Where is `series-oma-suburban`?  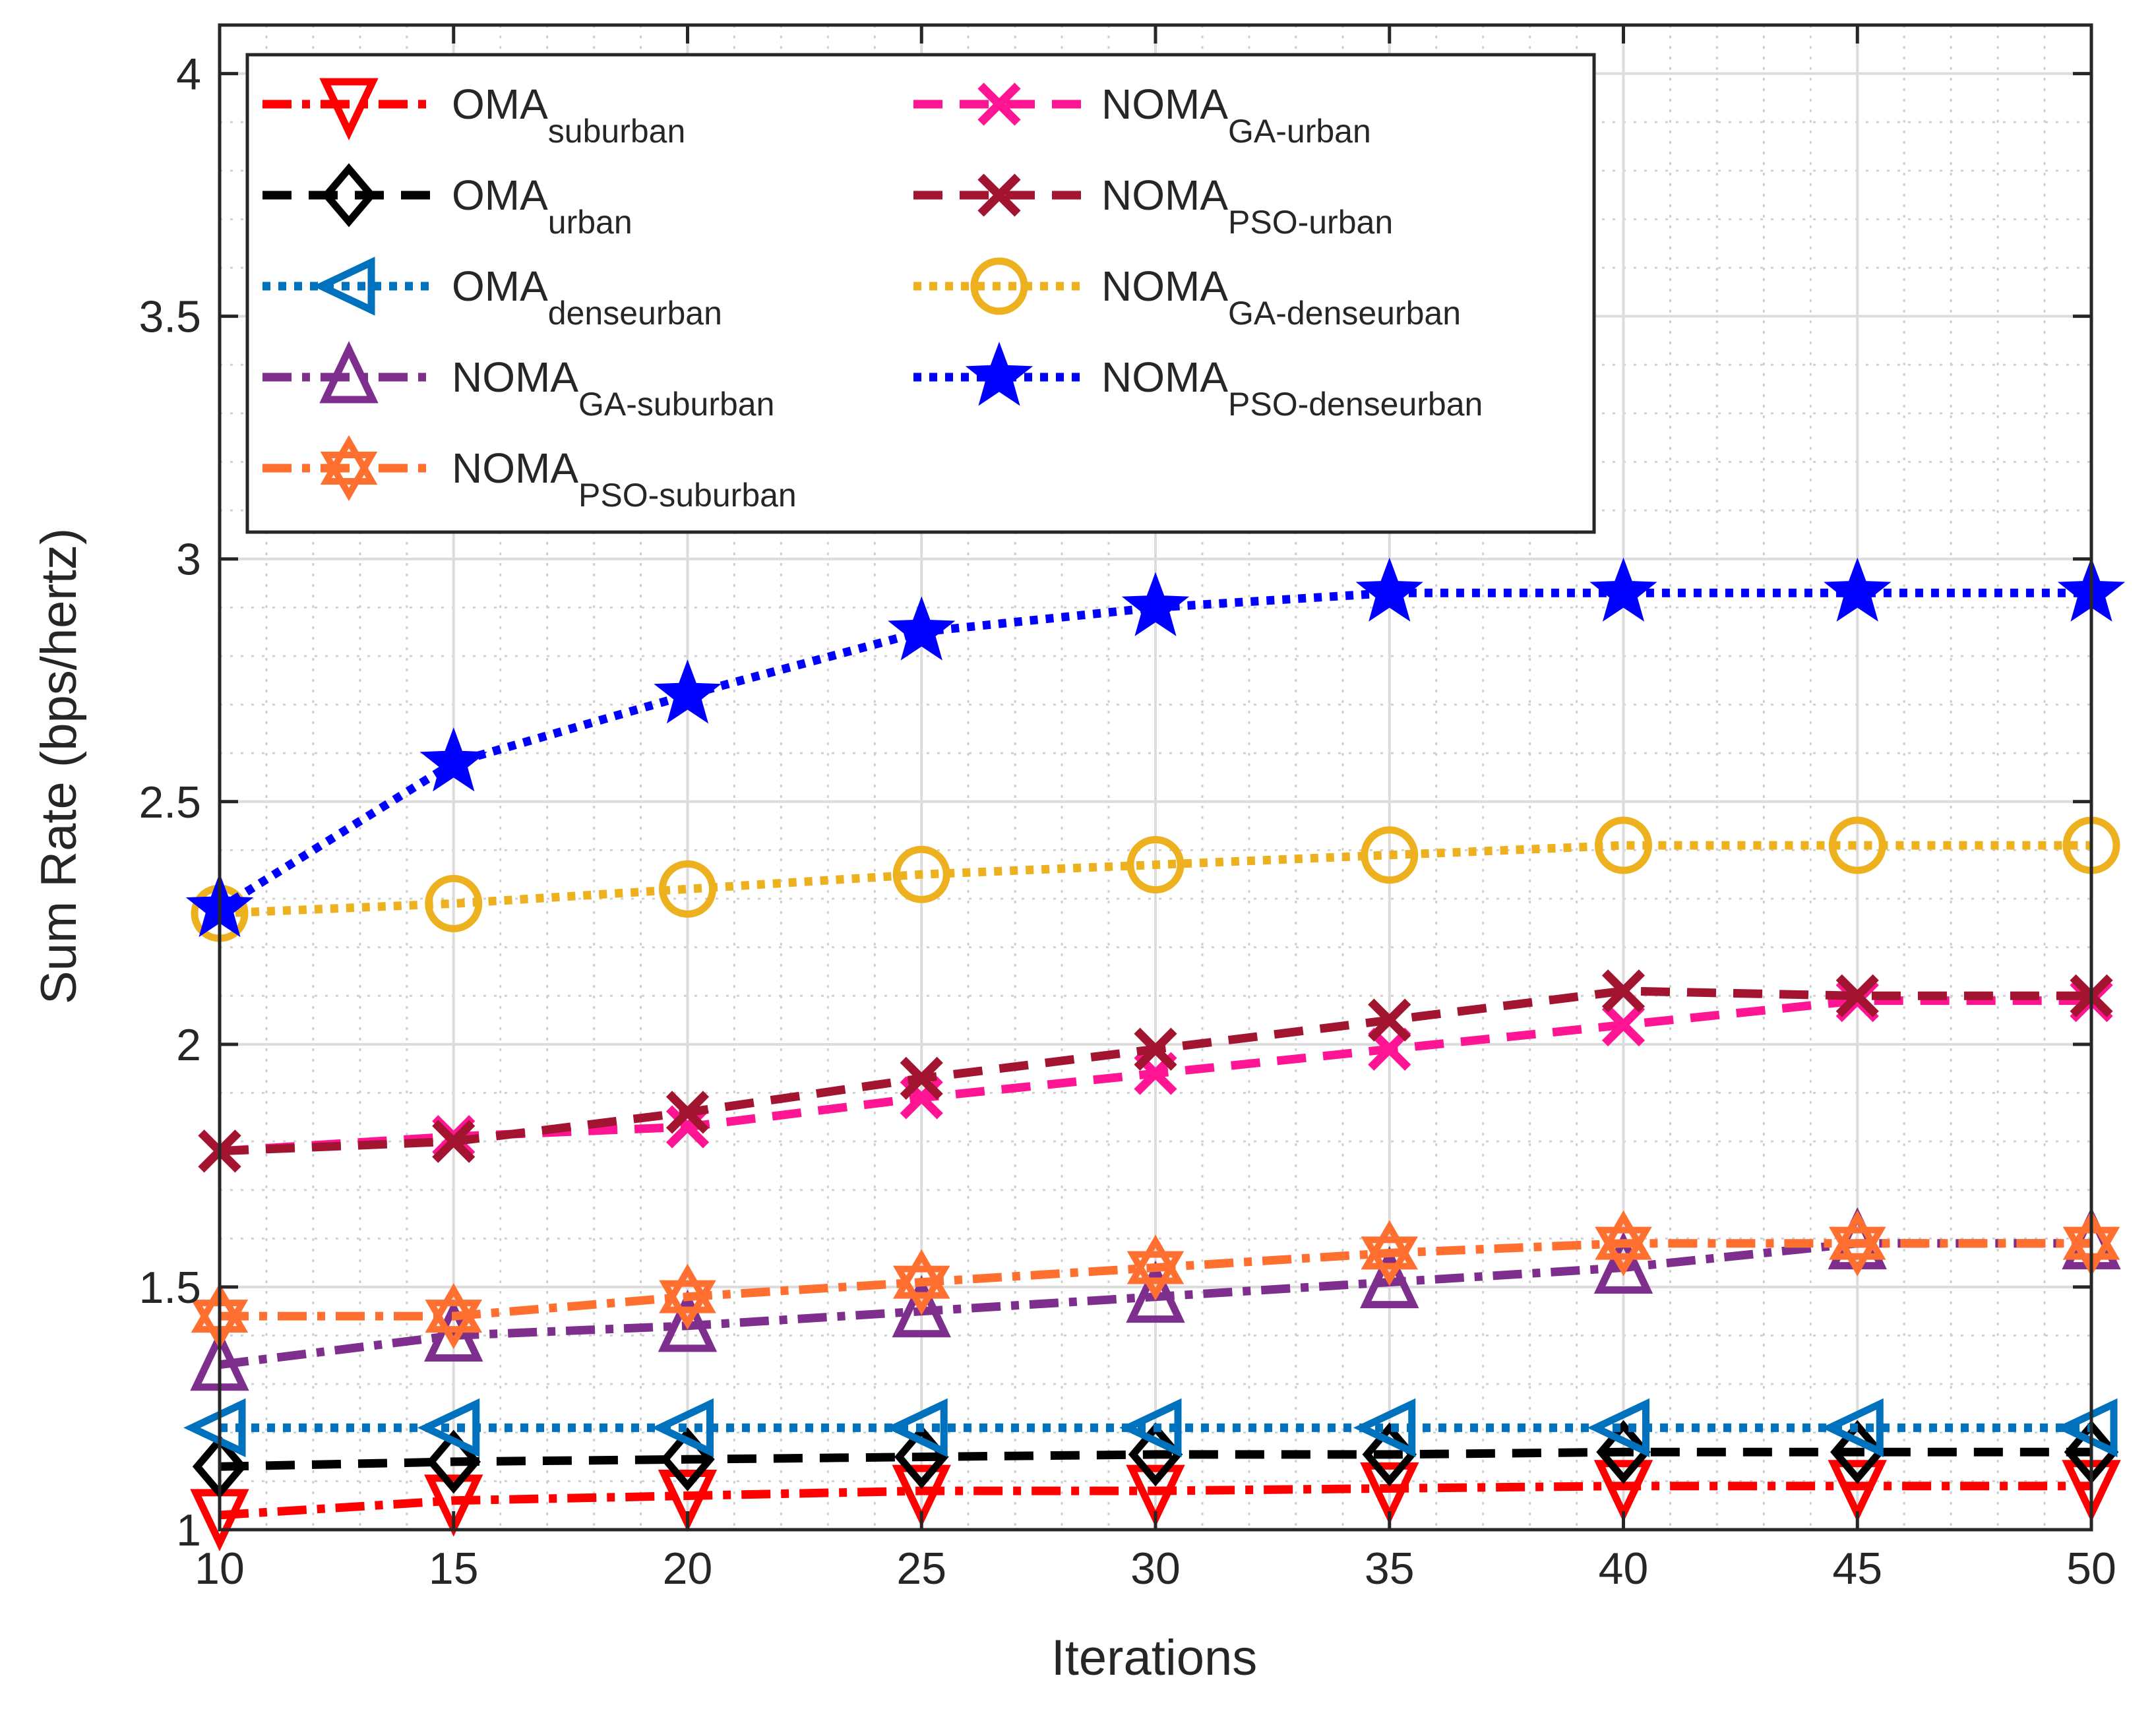
series-oma-suburban is located at coordinates (1155, 1505).